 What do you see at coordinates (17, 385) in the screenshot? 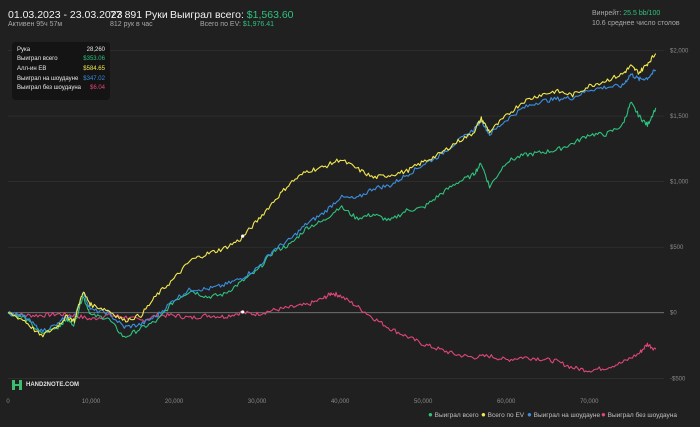
I see `logo-icon` at bounding box center [17, 385].